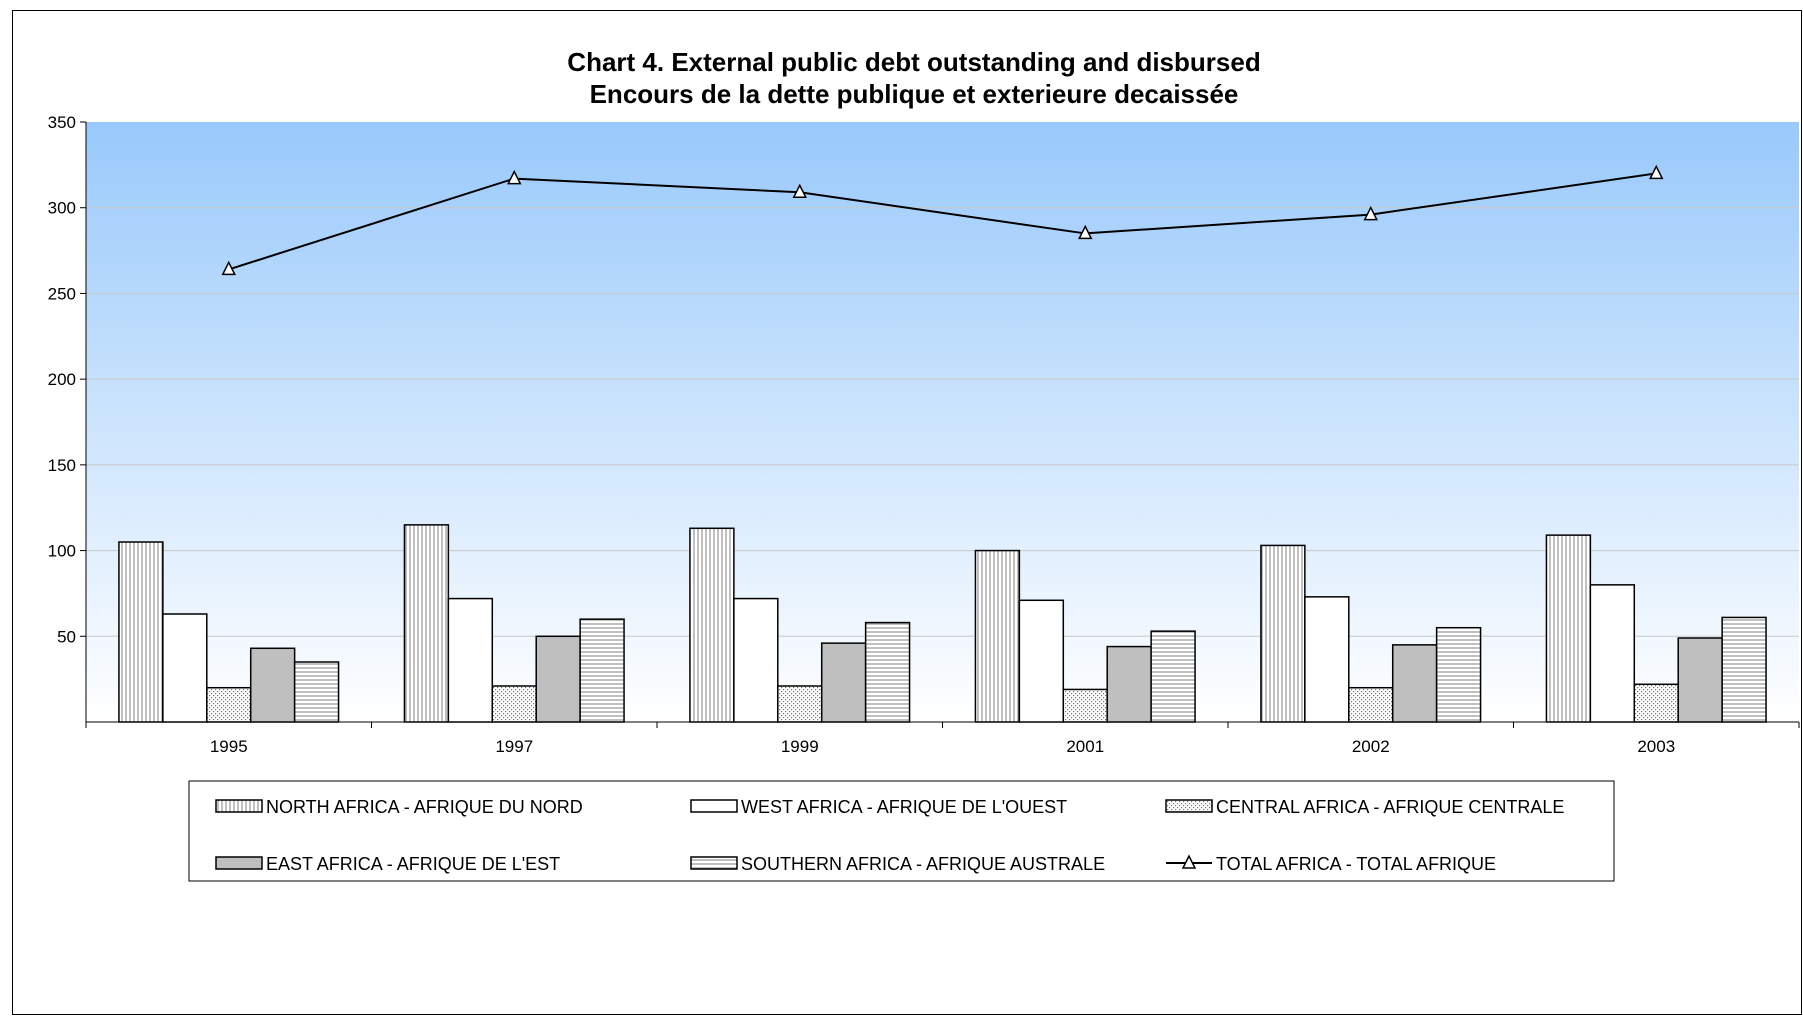  Describe the element at coordinates (800, 746) in the screenshot. I see `x-tick-label: 1999` at that location.